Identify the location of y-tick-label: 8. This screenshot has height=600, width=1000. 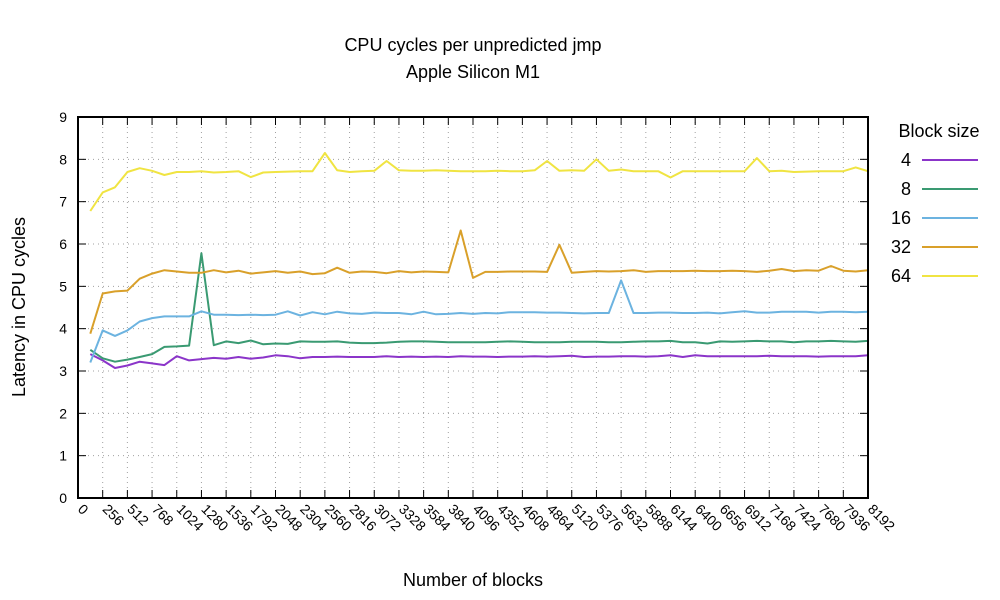
(63, 159).